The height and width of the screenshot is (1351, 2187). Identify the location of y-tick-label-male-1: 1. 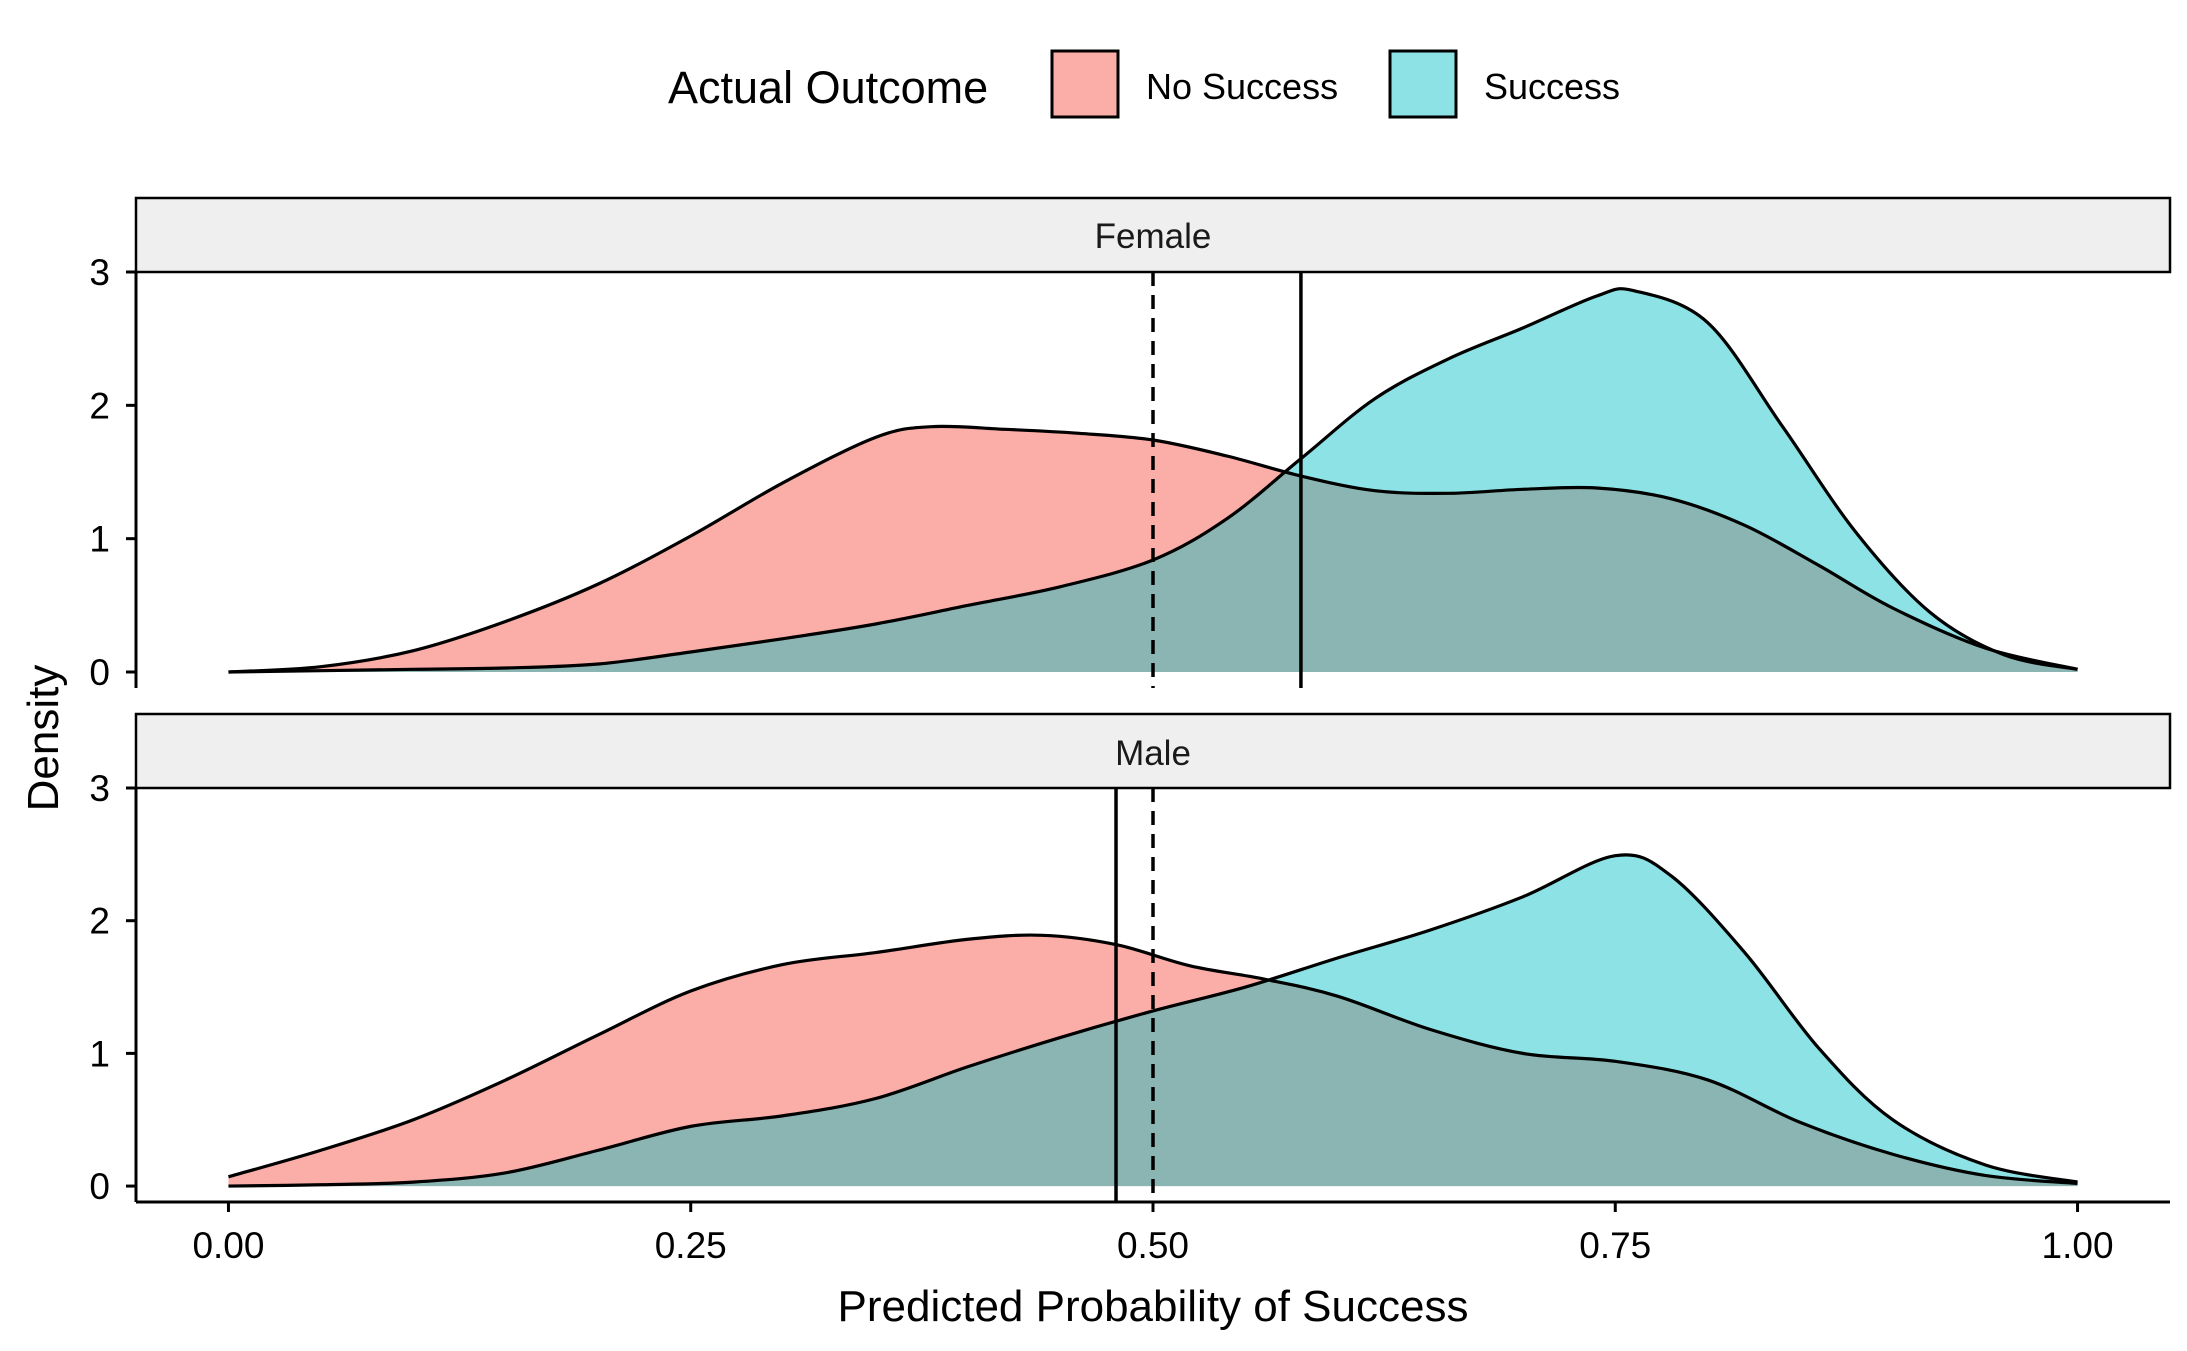
(99, 1053).